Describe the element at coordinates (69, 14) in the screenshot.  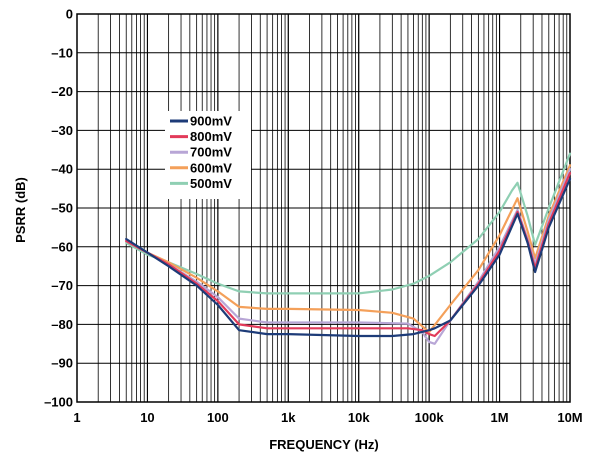
I see `y-tick-label: 0` at that location.